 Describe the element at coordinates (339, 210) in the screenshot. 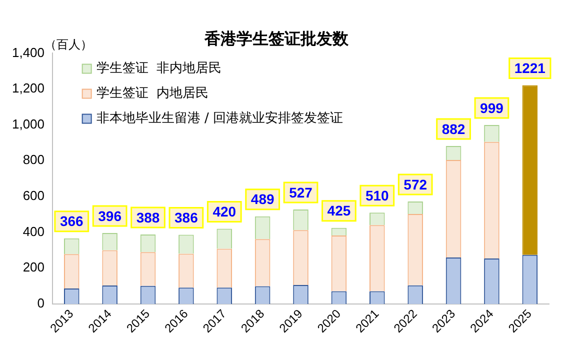

I see `total-label: 425` at that location.